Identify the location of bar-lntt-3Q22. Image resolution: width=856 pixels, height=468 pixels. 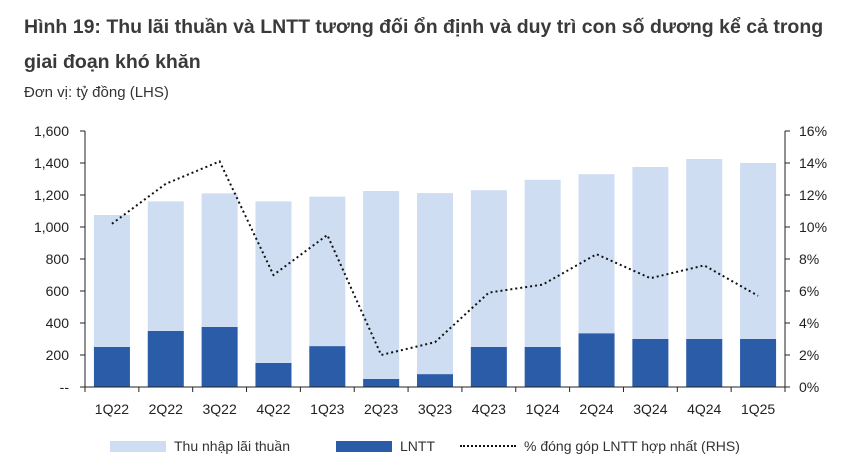
(219, 357).